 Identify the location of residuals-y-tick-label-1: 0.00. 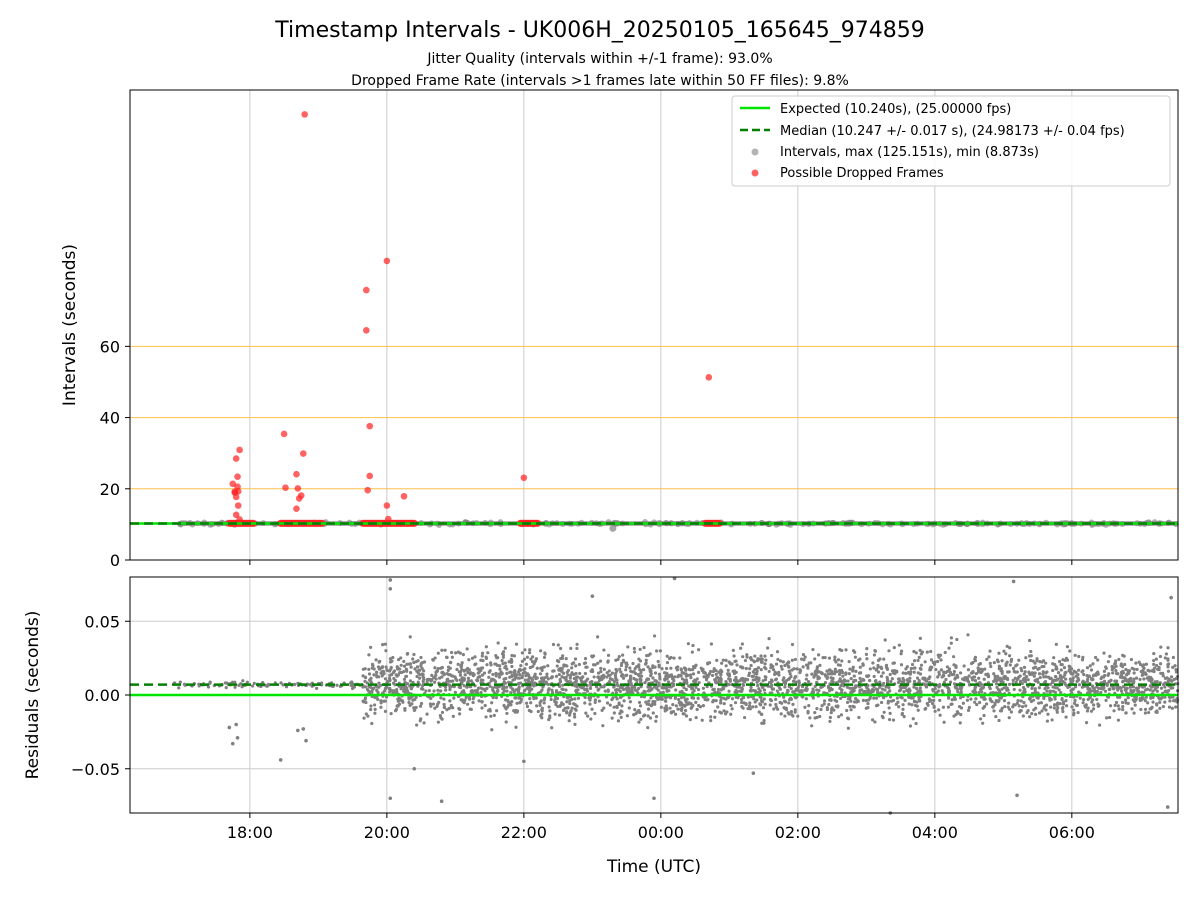
(102, 695).